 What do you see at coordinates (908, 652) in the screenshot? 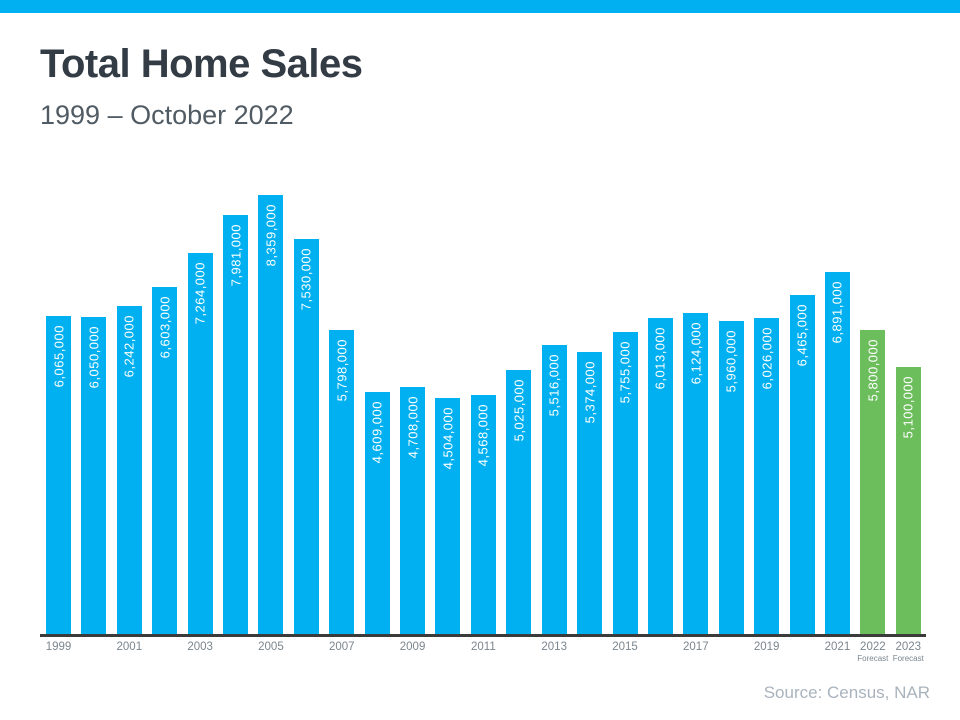
I see `x-tick-inner: 2023 Forecast` at bounding box center [908, 652].